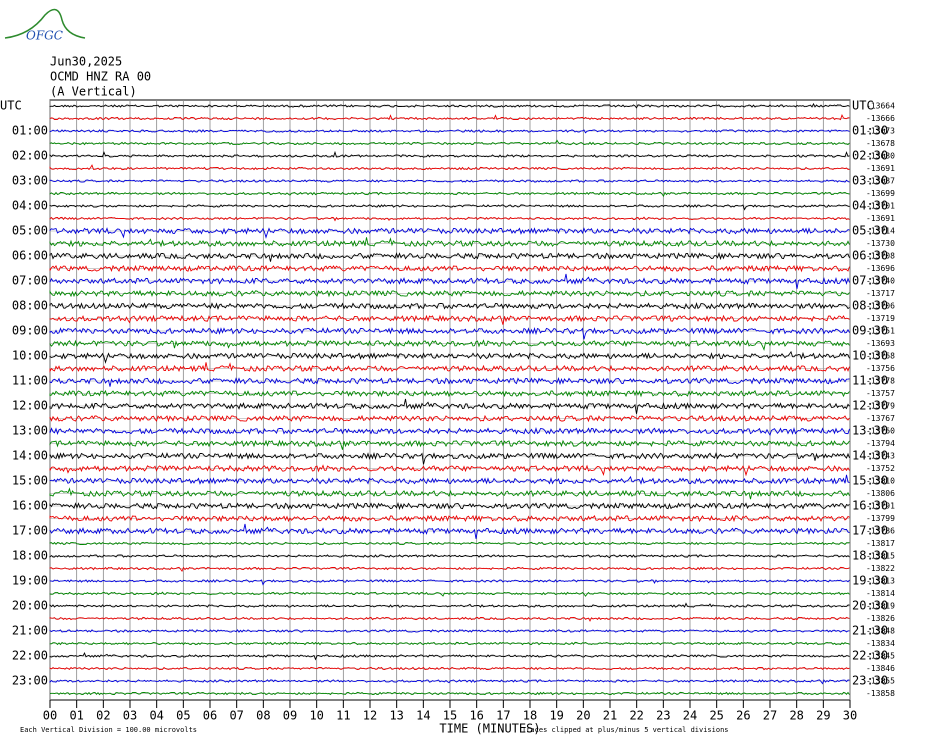 The image size is (930, 744). I want to click on x-tick-label: 26, so click(743, 716).